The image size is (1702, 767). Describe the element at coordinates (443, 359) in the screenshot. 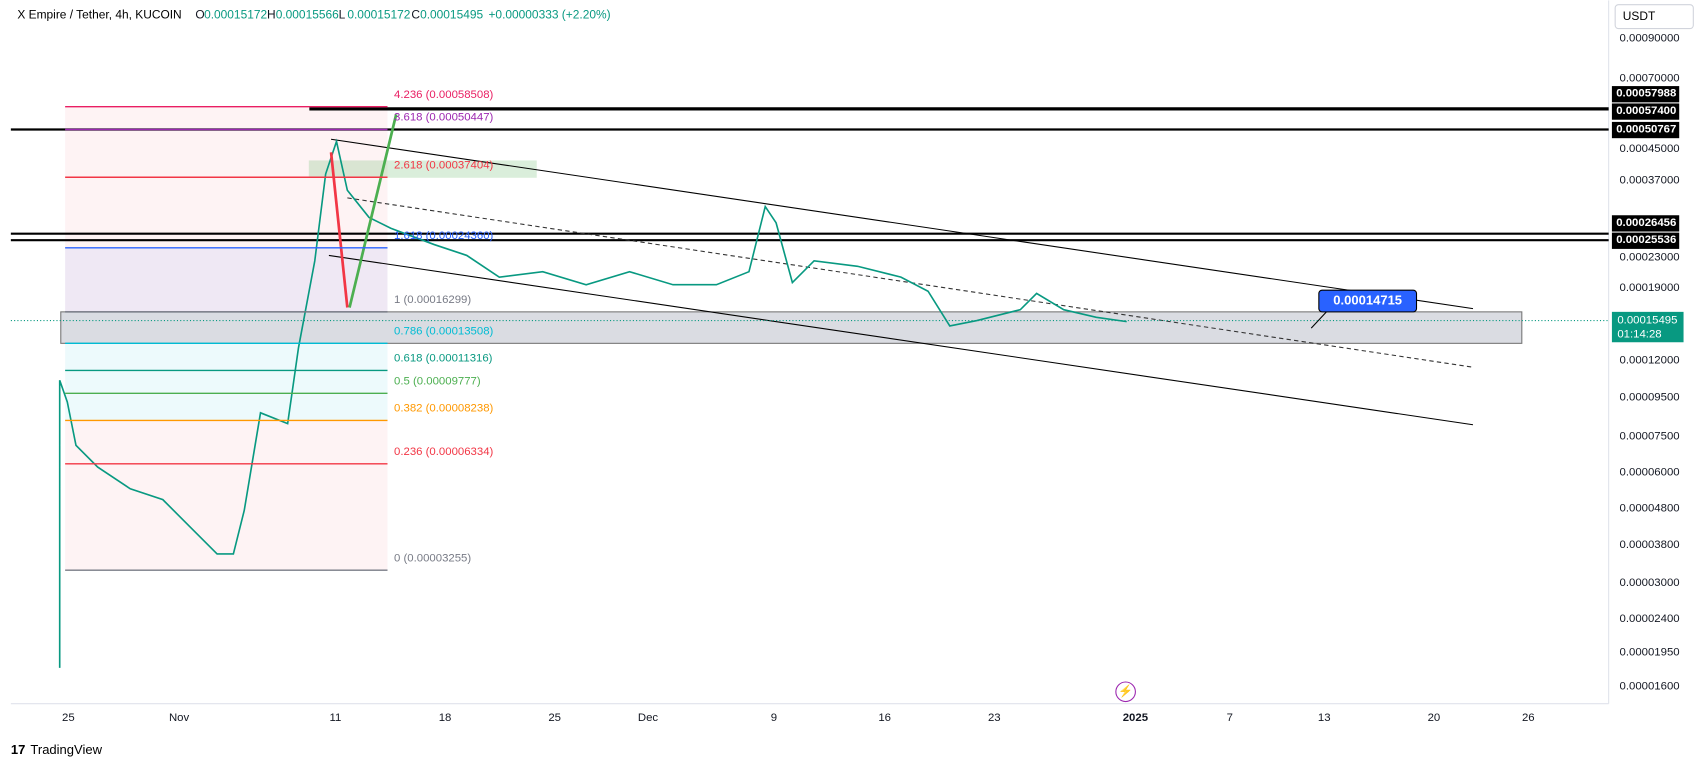

I see `fib-label: 0.618 (0.00011316)` at that location.